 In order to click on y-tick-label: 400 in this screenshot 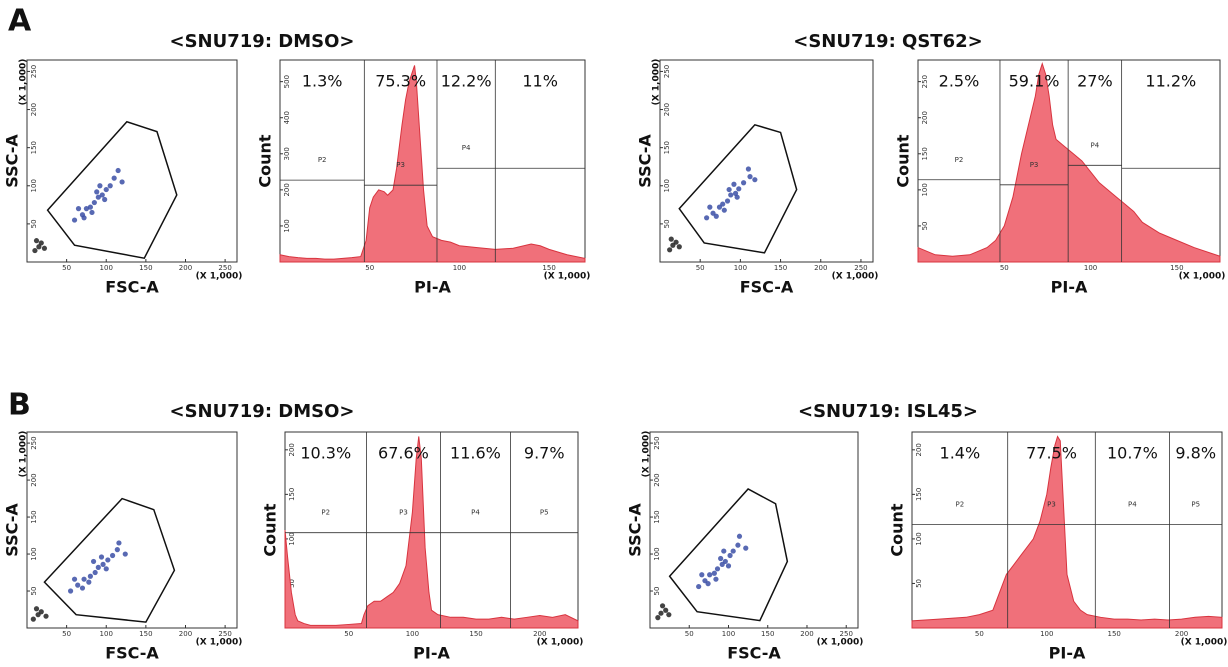, I will do `click(287, 117)`.